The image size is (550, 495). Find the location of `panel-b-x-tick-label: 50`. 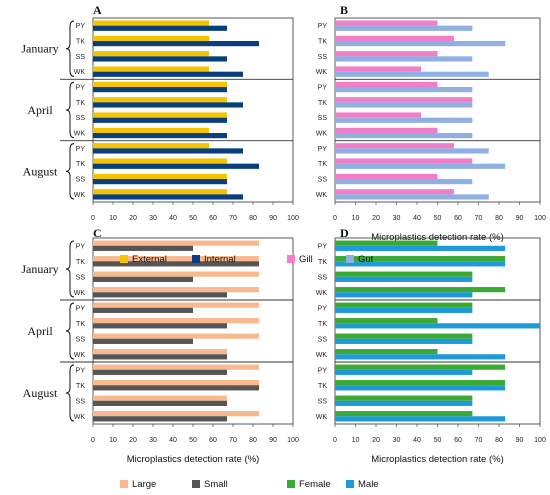

panel-b-x-tick-label: 50 is located at coordinates (438, 218).